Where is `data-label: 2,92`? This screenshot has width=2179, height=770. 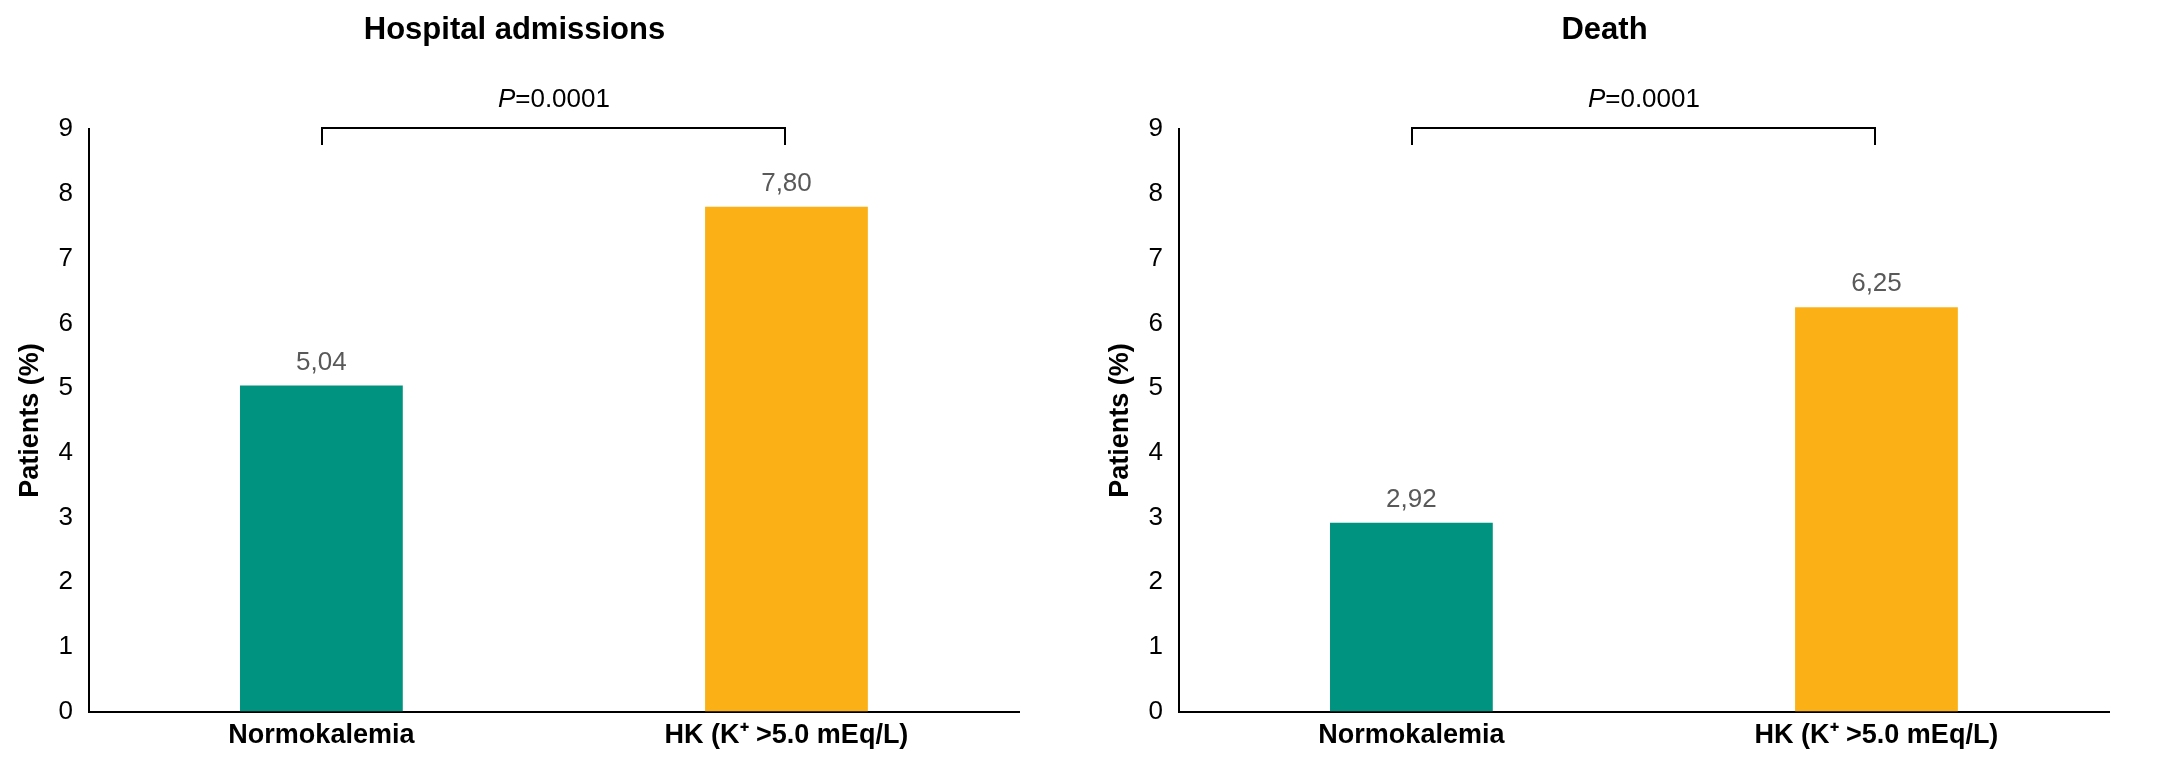
data-label: 2,92 is located at coordinates (1411, 497).